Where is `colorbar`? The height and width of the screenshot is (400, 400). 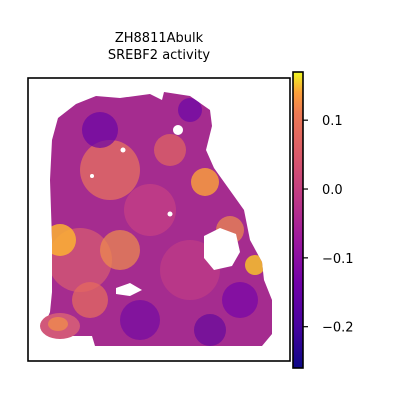 colorbar is located at coordinates (298, 220).